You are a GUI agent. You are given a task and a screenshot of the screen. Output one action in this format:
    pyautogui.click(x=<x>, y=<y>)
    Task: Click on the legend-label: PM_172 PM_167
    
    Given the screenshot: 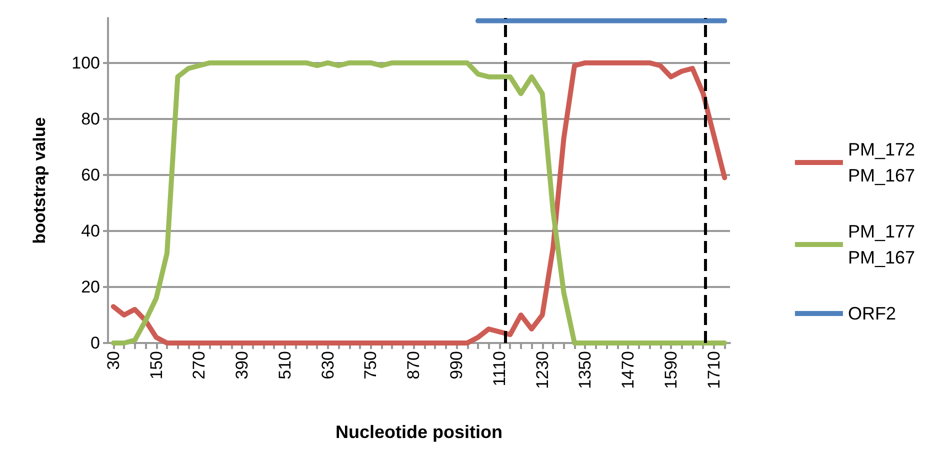 What is the action you would take?
    pyautogui.click(x=882, y=163)
    